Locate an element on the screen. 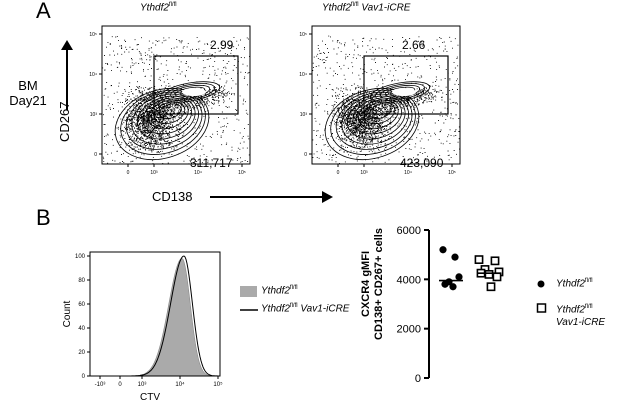 The height and width of the screenshot is (403, 617). cd138-axis-label: CD138 is located at coordinates (172, 196).